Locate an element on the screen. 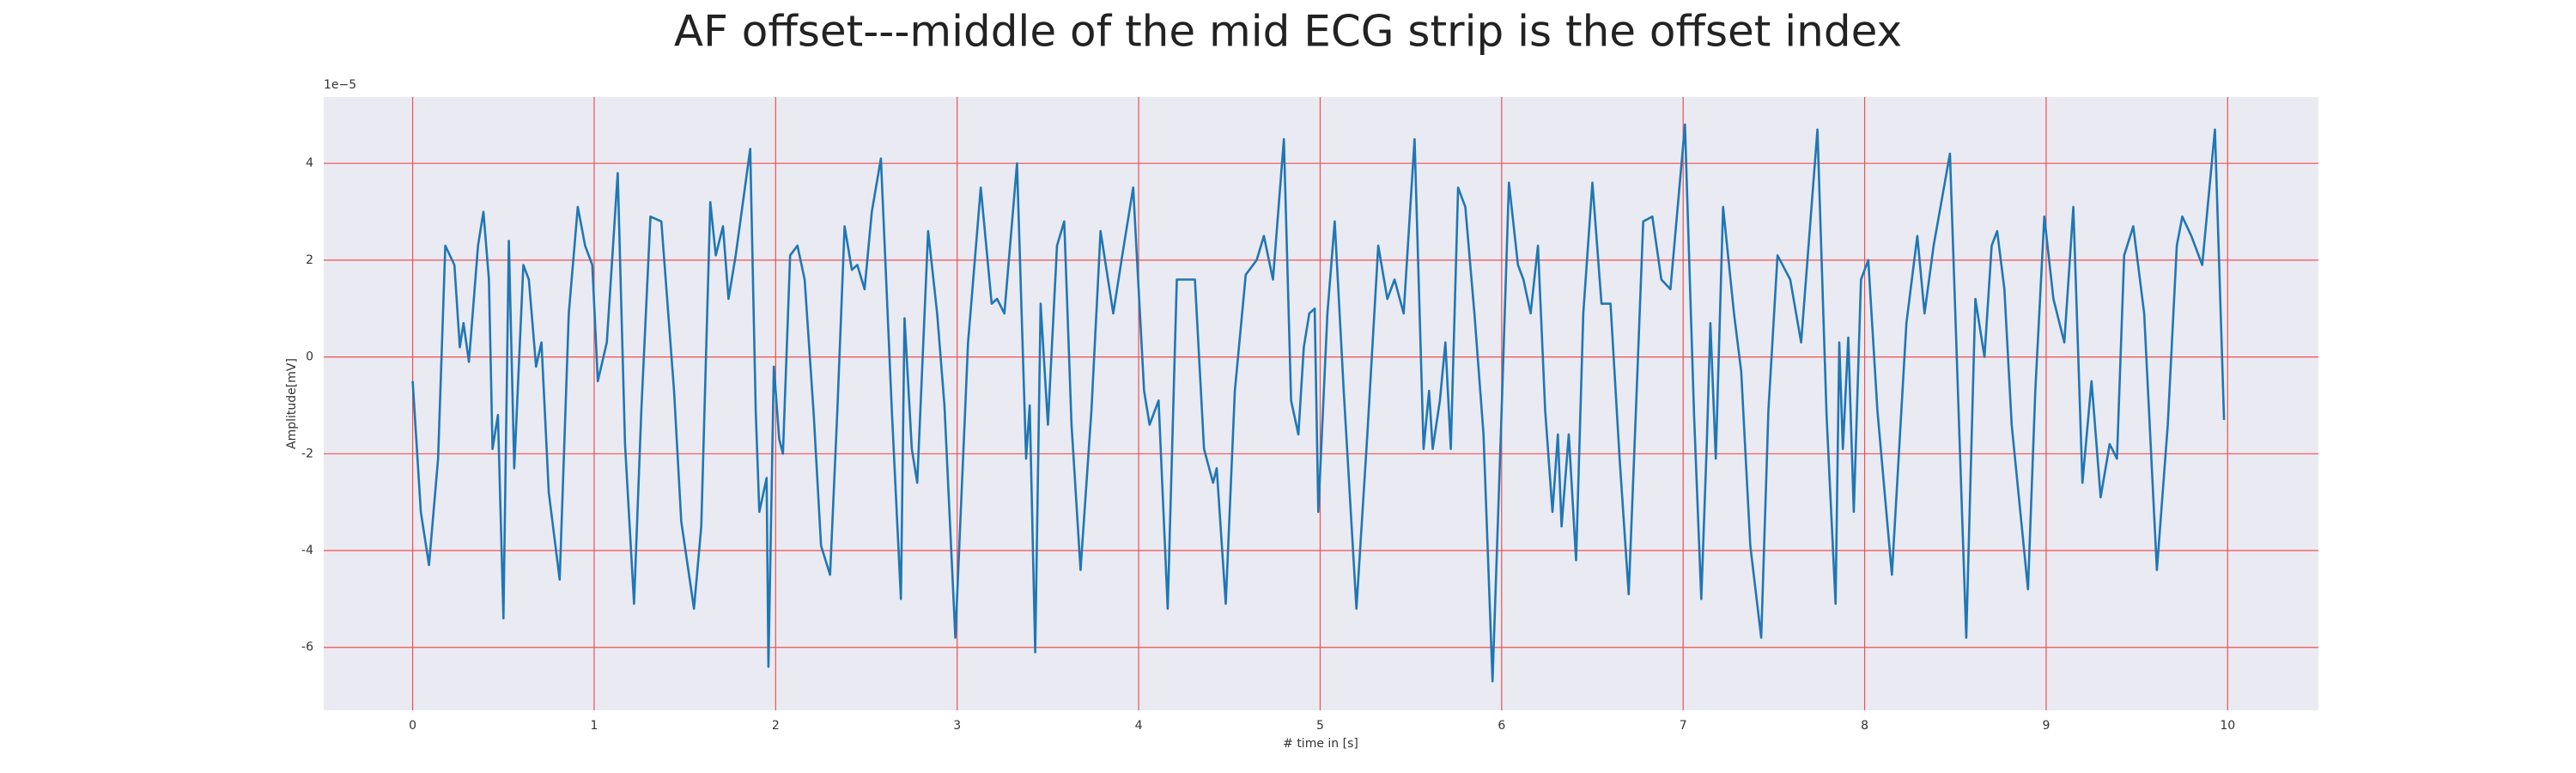 The height and width of the screenshot is (773, 2576). y-tick-label: -6 is located at coordinates (307, 647).